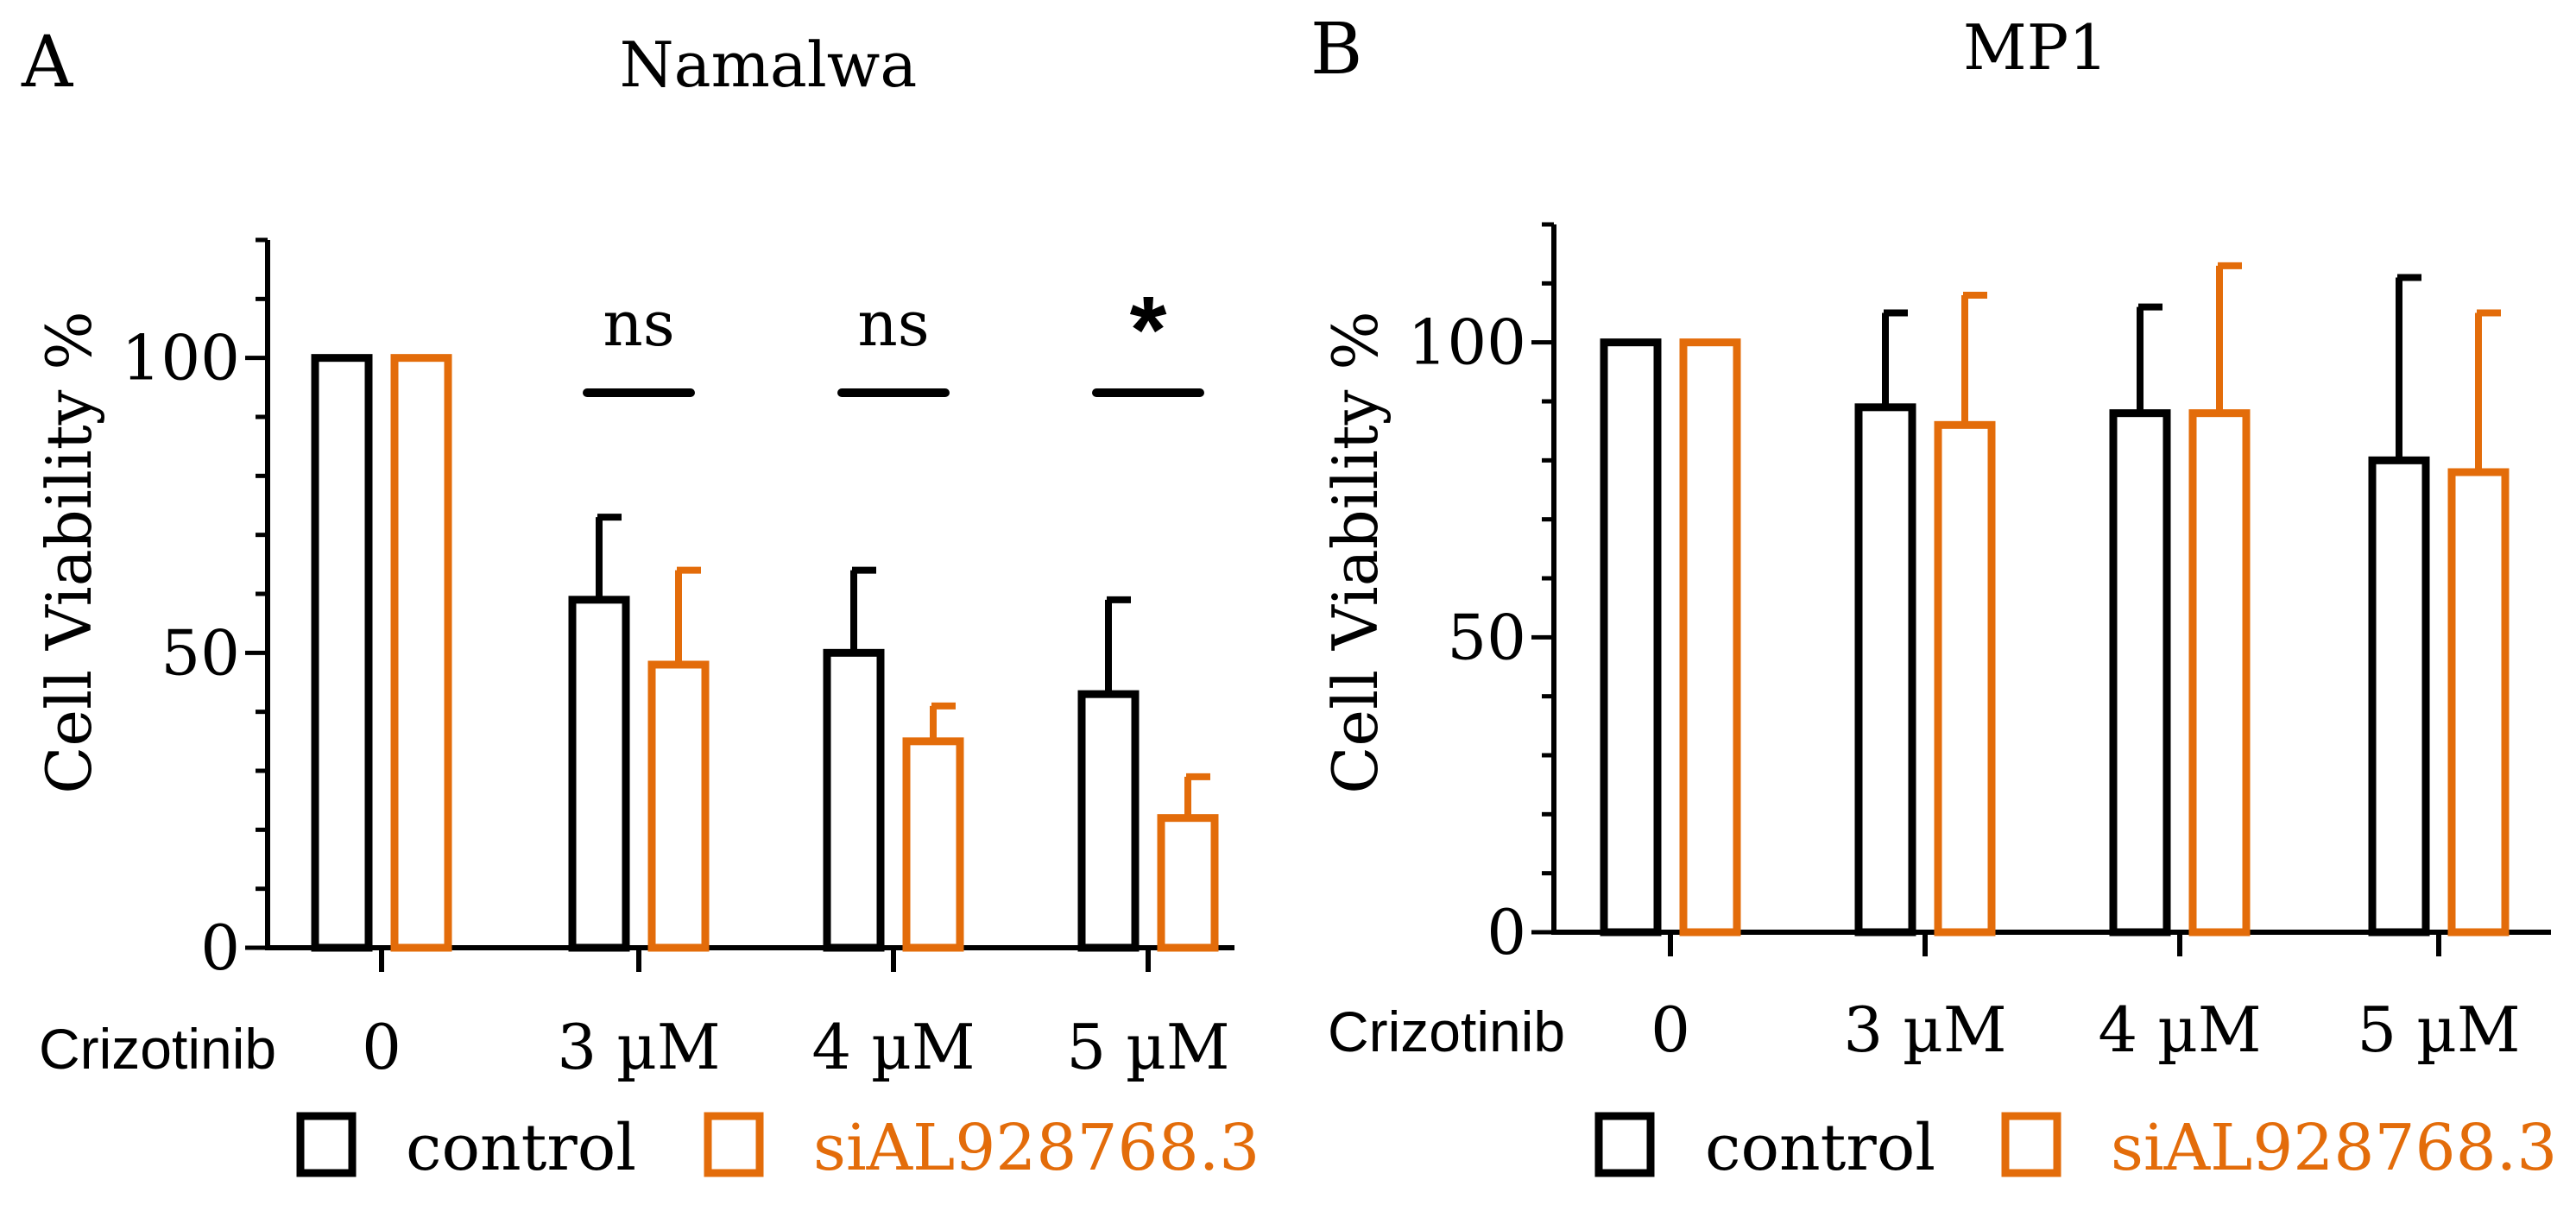  Describe the element at coordinates (2035, 47) in the screenshot. I see `chart-title: MP1` at that location.